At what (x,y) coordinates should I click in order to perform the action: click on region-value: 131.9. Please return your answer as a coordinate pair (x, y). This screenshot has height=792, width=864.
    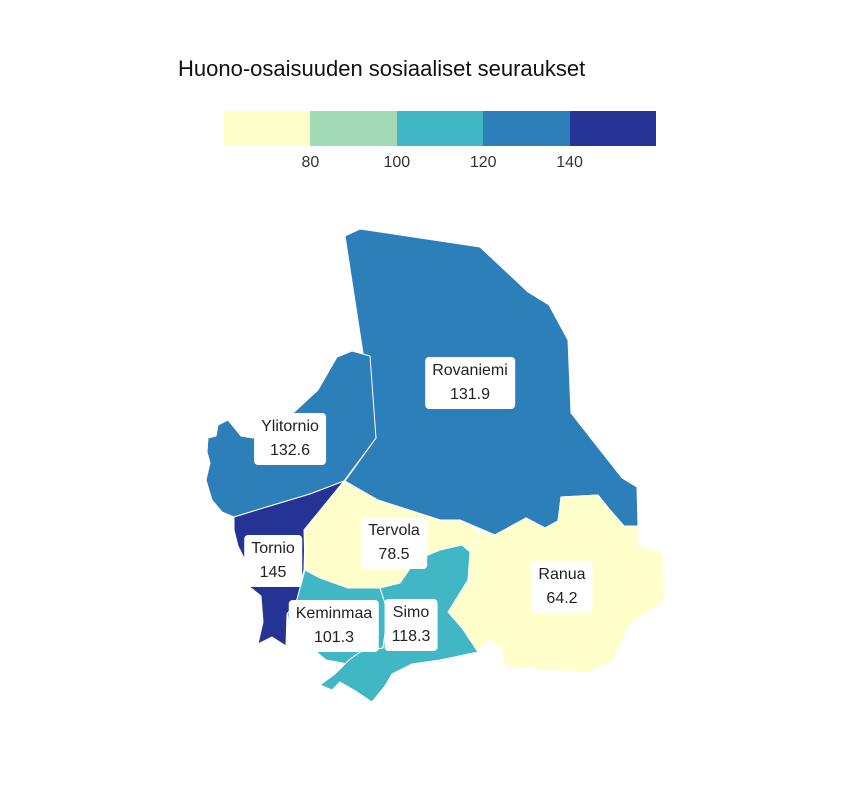
    Looking at the image, I should click on (470, 394).